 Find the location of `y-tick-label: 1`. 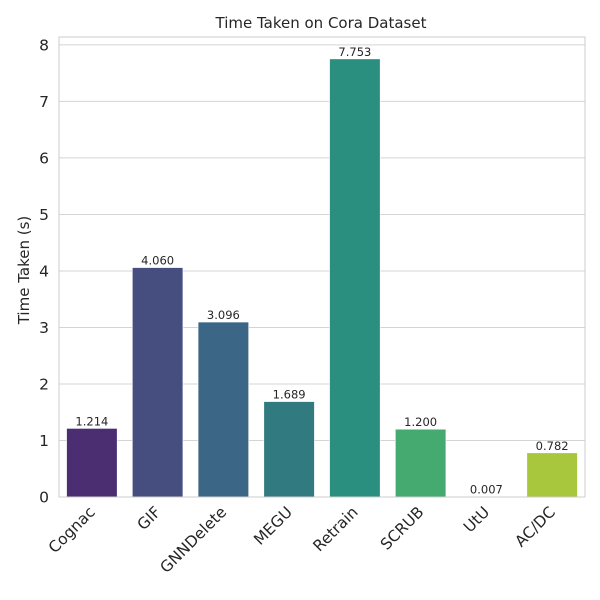

y-tick-label: 1 is located at coordinates (44, 441).